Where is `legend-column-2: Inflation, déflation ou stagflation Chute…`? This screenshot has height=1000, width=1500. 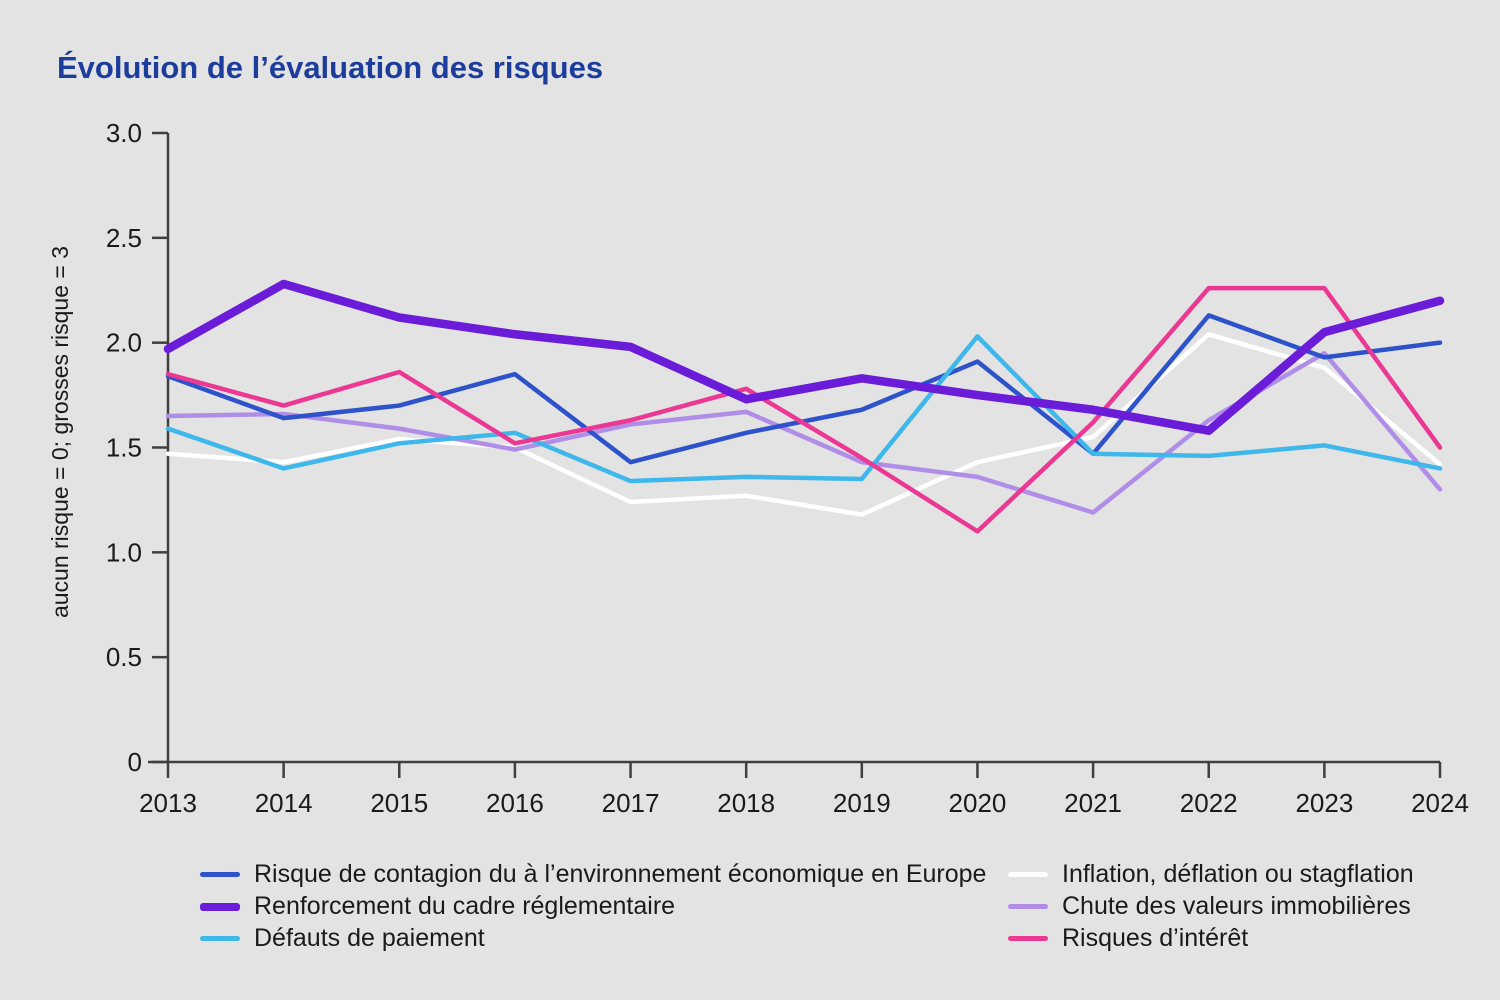 legend-column-2: Inflation, déflation ou stagflation Chute… is located at coordinates (1211, 906).